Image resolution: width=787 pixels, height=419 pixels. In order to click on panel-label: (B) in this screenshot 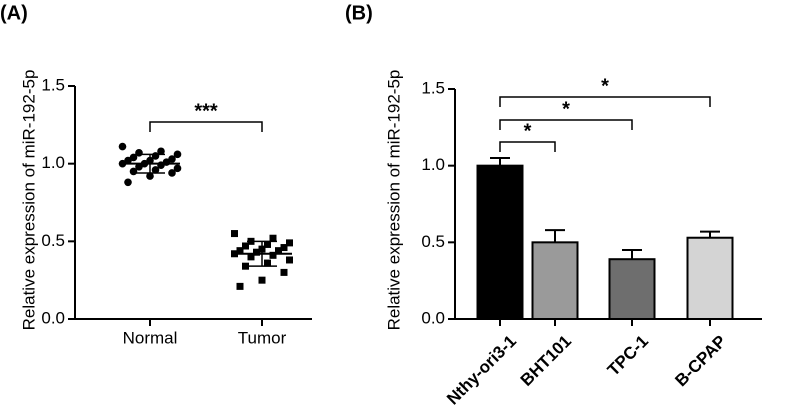, I will do `click(359, 13)`.